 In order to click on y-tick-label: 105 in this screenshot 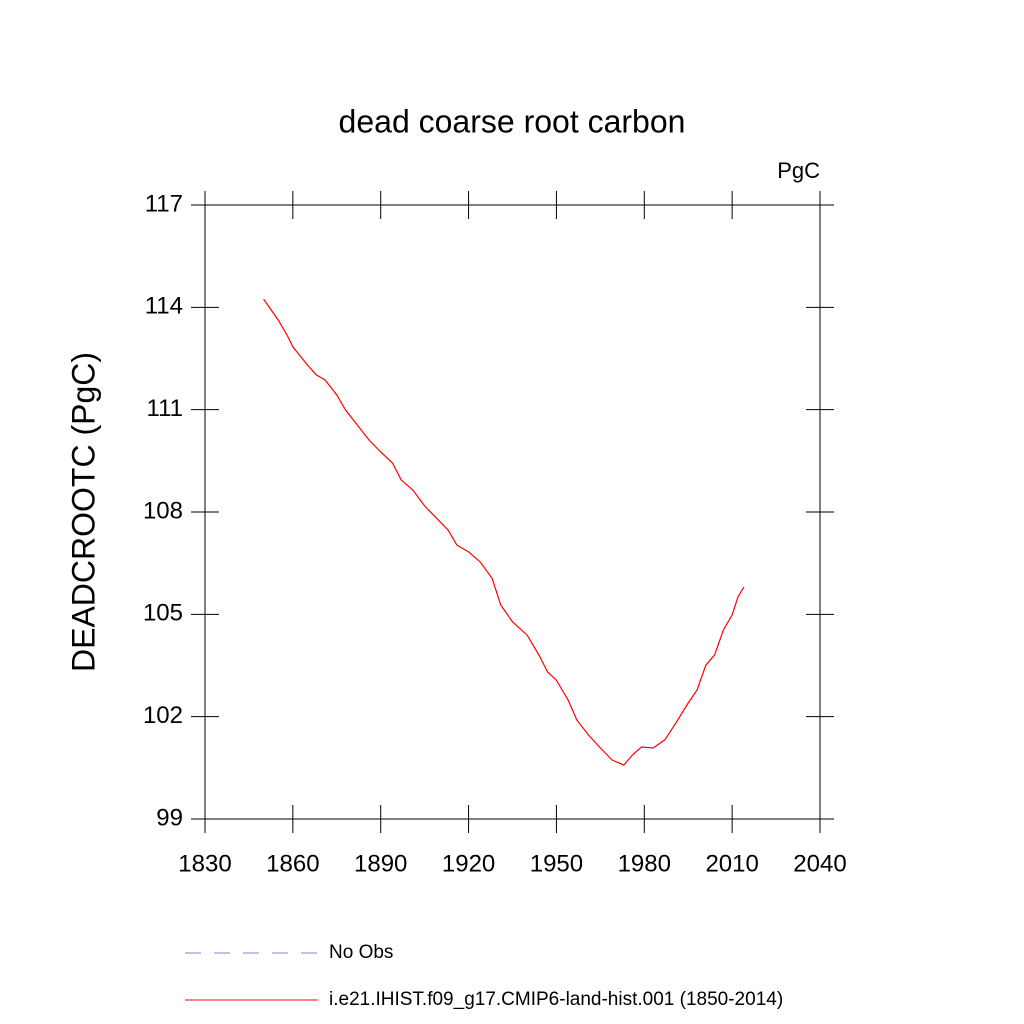, I will do `click(163, 613)`.